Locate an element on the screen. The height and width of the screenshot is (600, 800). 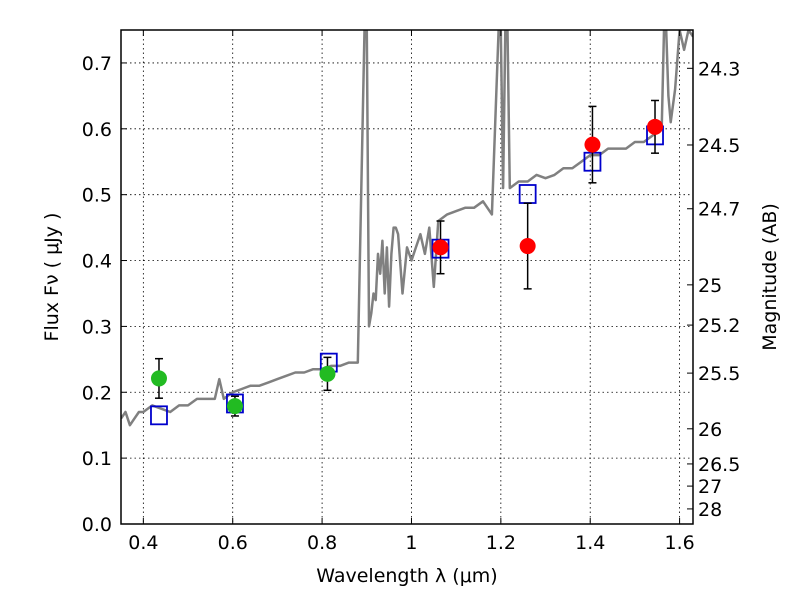
y-tick-label: 0.6 is located at coordinates (97, 130).